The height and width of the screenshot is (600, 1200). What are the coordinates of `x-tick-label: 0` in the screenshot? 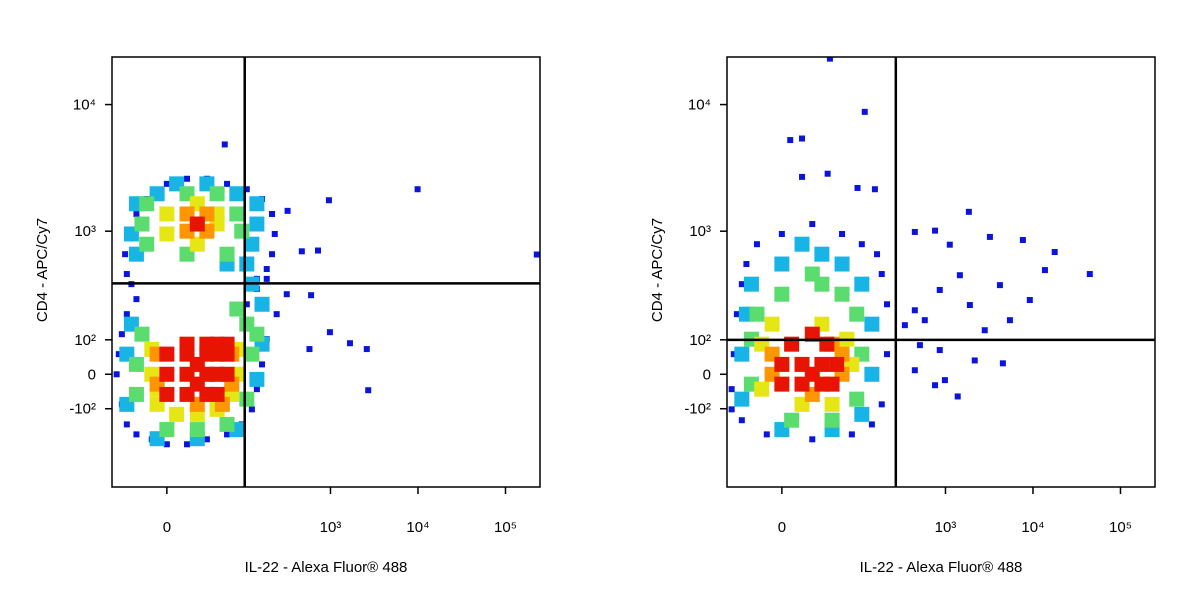 It's located at (167, 527).